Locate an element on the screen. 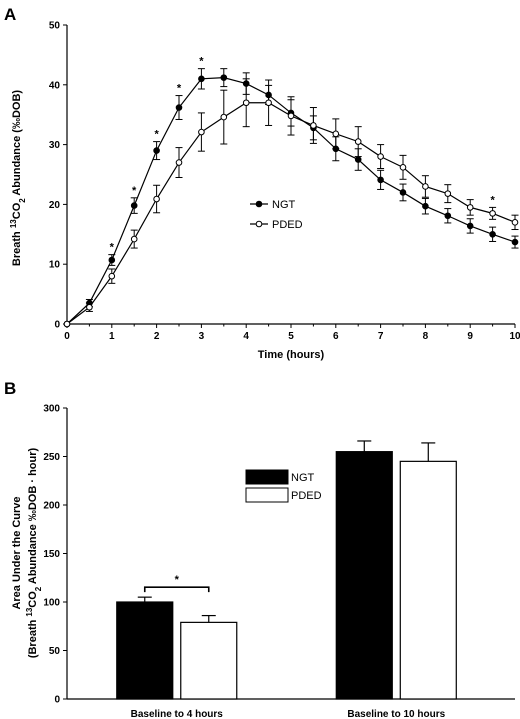 The image size is (520, 719). y-tick-label: 200 is located at coordinates (51, 506).